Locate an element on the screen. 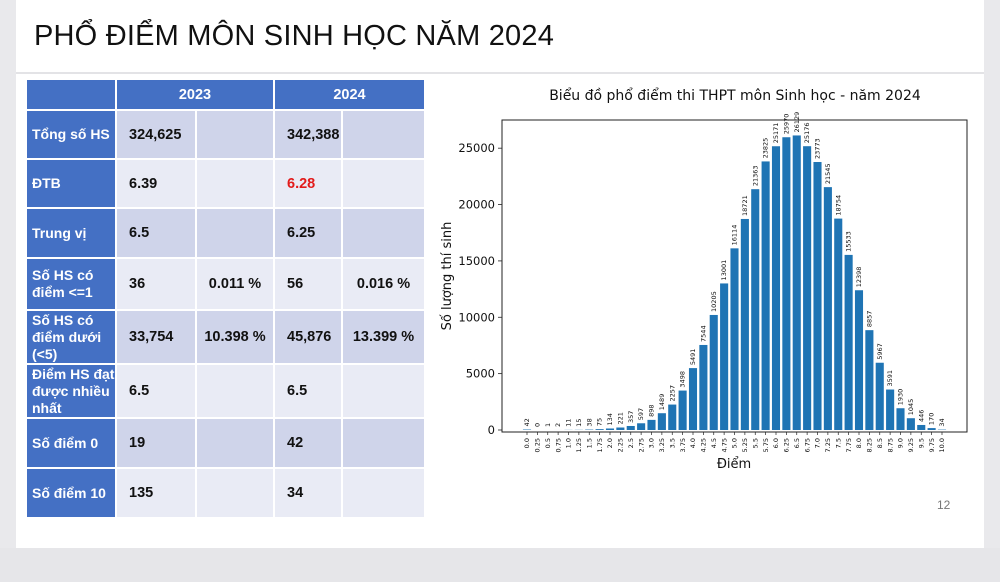 The image size is (1000, 582). year-2024-header: 2024 is located at coordinates (349, 94).